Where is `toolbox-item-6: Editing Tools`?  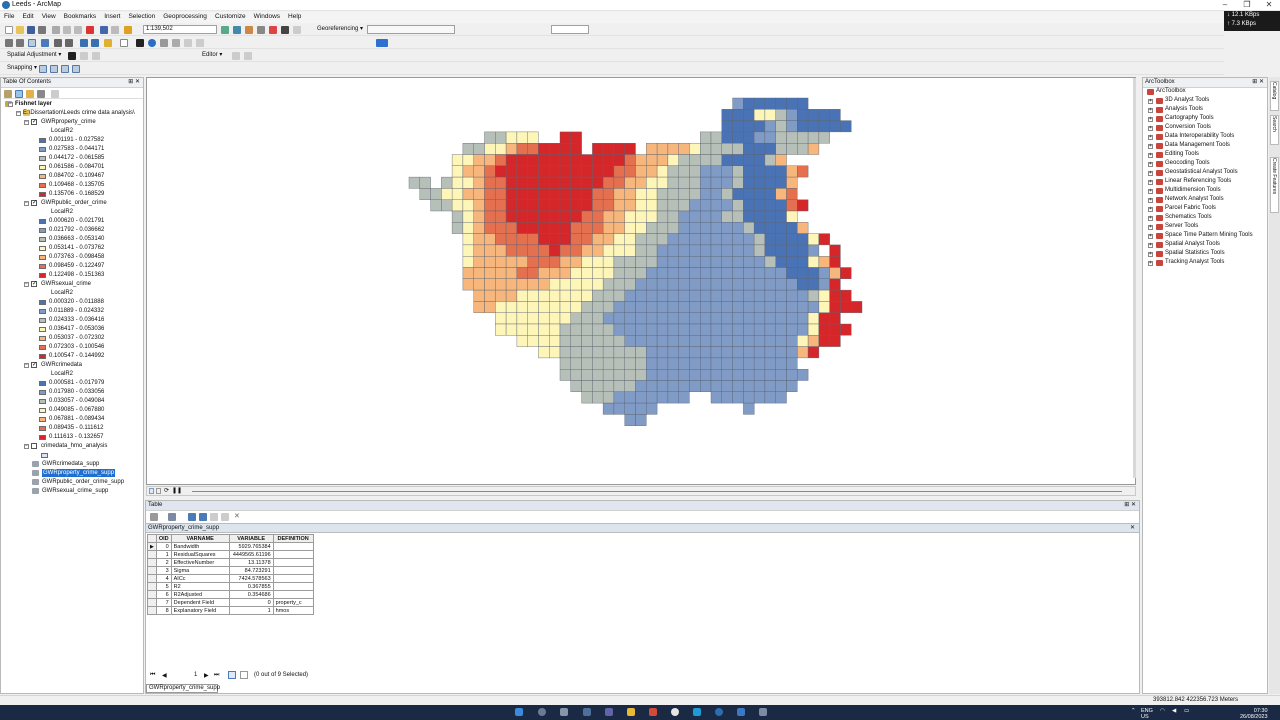 toolbox-item-6: Editing Tools is located at coordinates (1182, 154).